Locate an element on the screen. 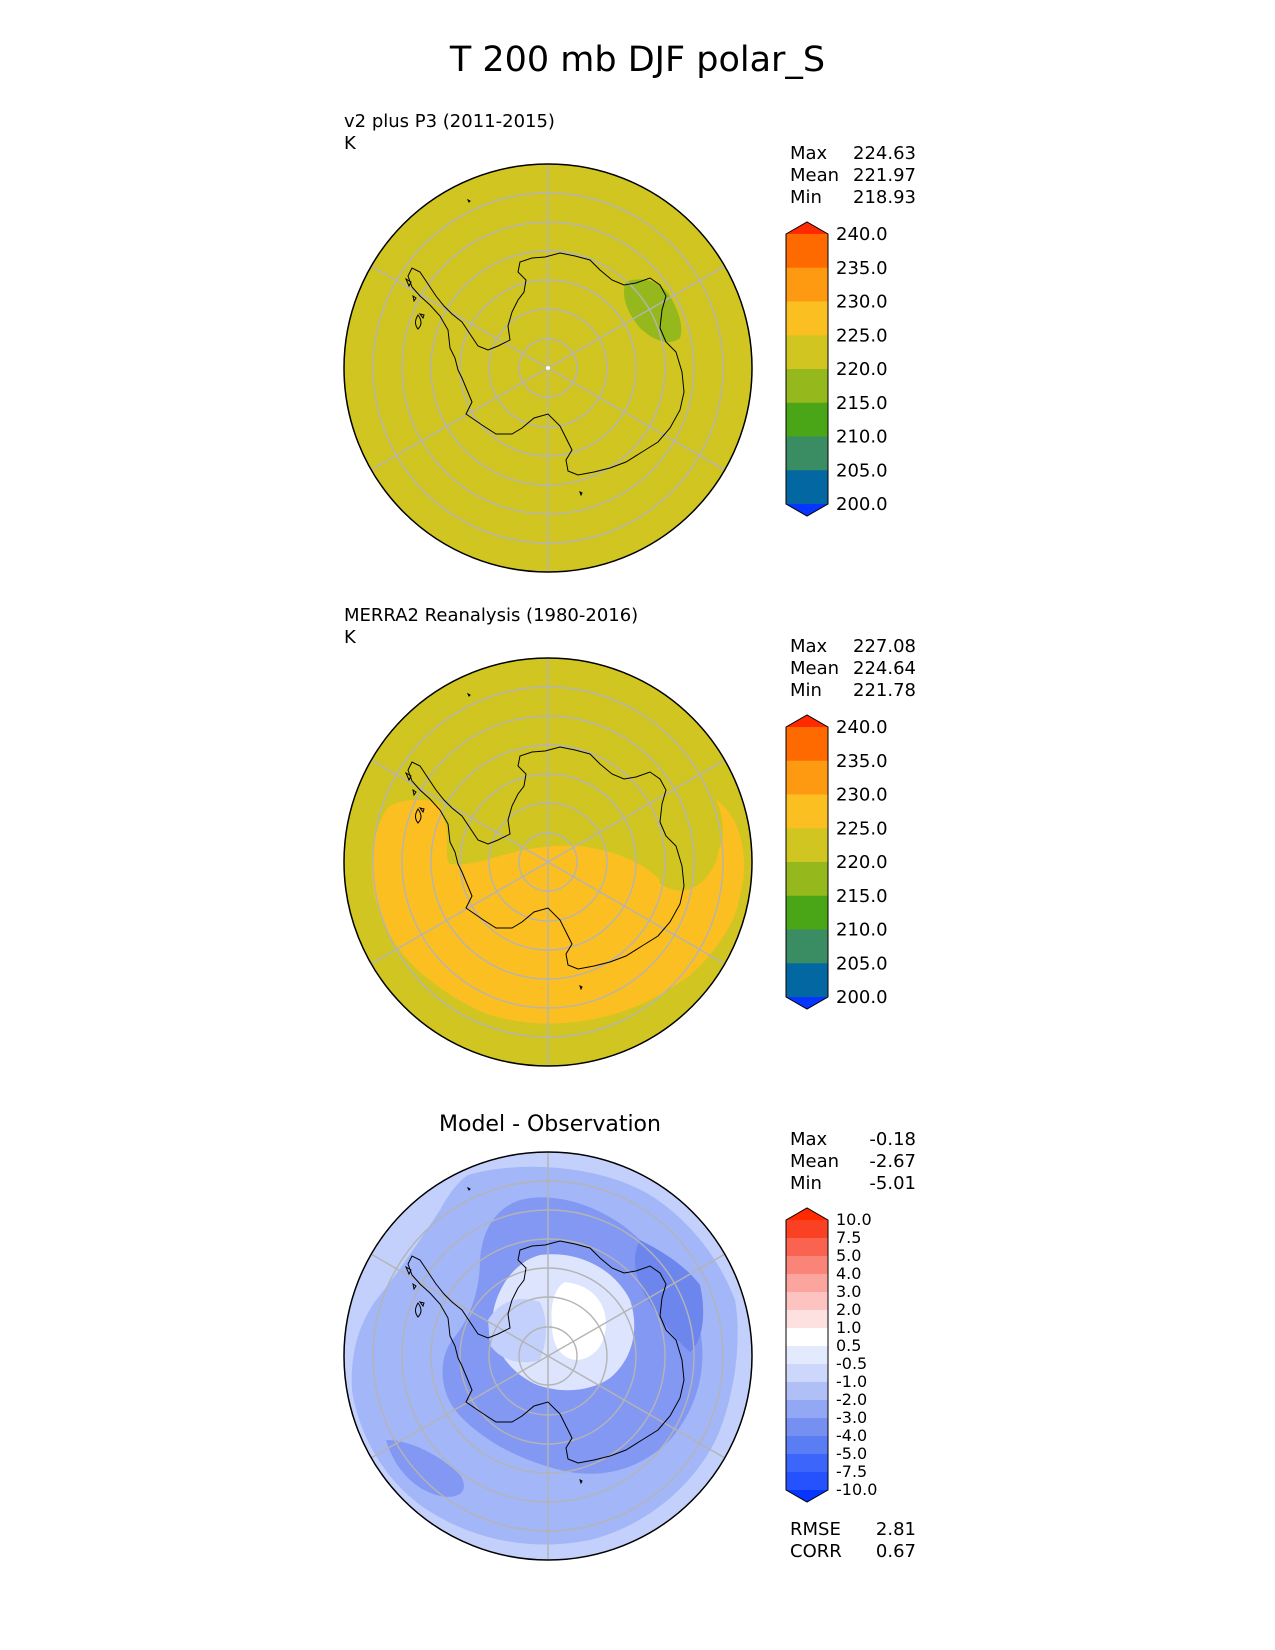  panel2-colorbar-outline is located at coordinates (807, 862).